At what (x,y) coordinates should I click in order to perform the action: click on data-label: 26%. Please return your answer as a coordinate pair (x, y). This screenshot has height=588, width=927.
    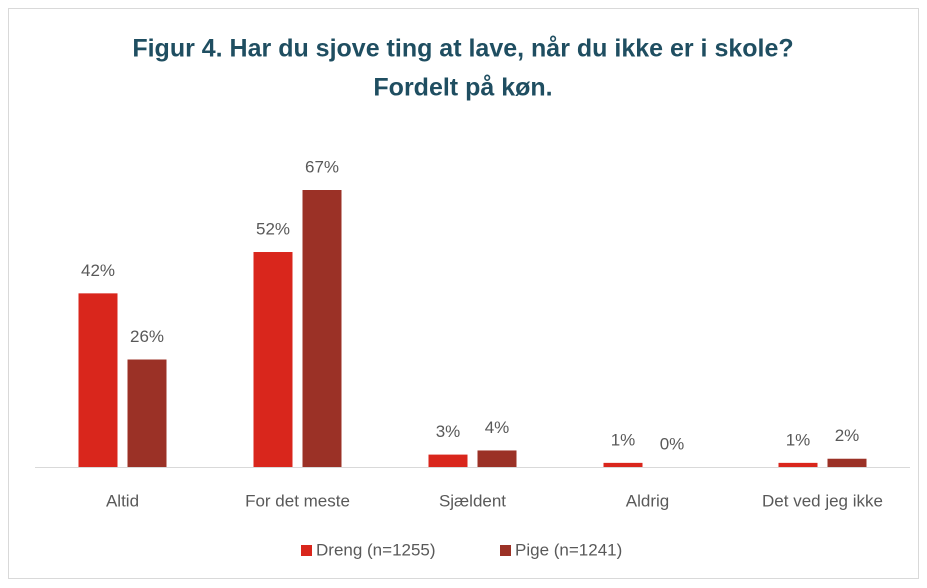
    Looking at the image, I should click on (147, 336).